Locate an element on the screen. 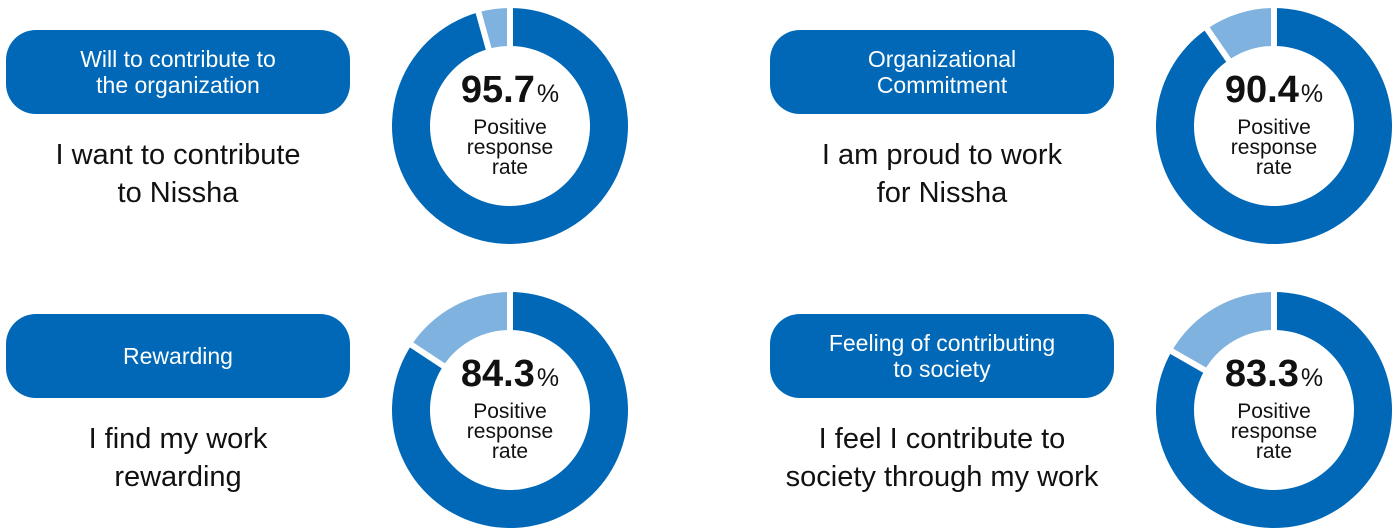 This screenshot has height=530, width=1400. donut-chart: 90.4% Positive response rate is located at coordinates (1274, 126).